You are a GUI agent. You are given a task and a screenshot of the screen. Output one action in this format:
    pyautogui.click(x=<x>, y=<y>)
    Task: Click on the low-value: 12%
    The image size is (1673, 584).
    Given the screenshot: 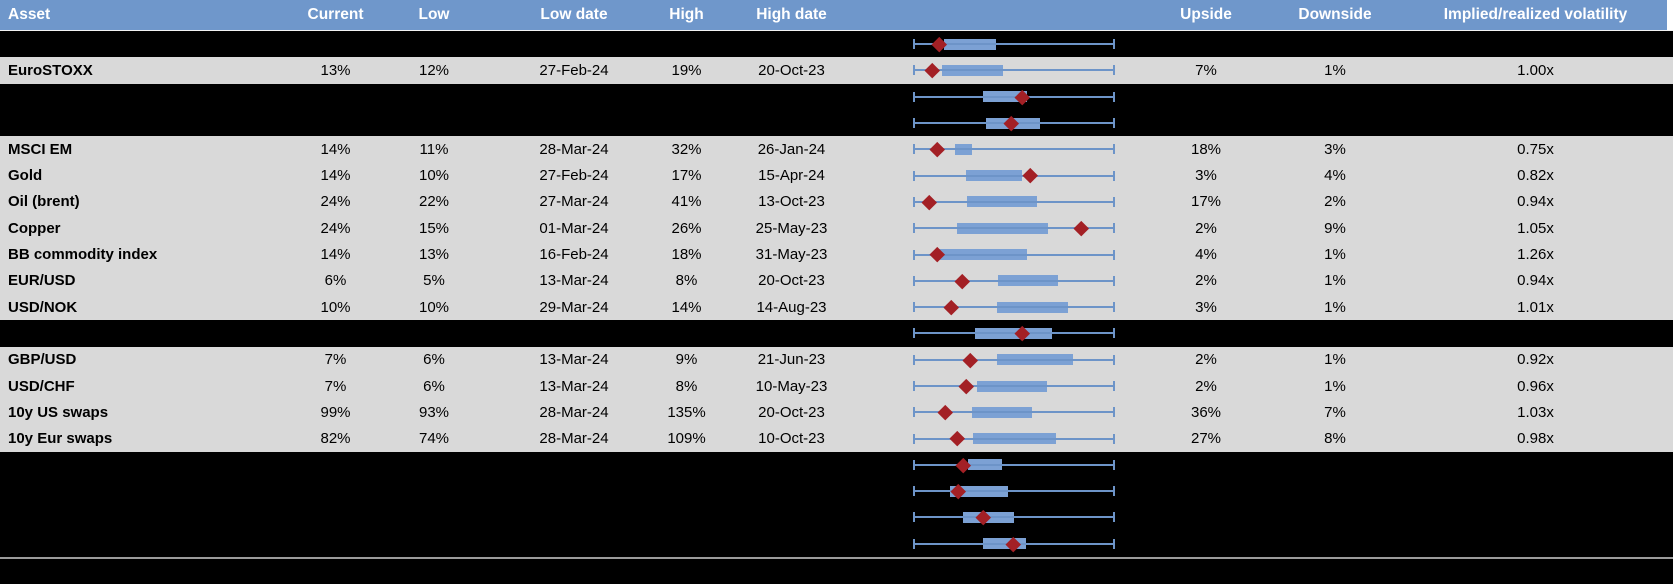 What is the action you would take?
    pyautogui.click(x=434, y=70)
    